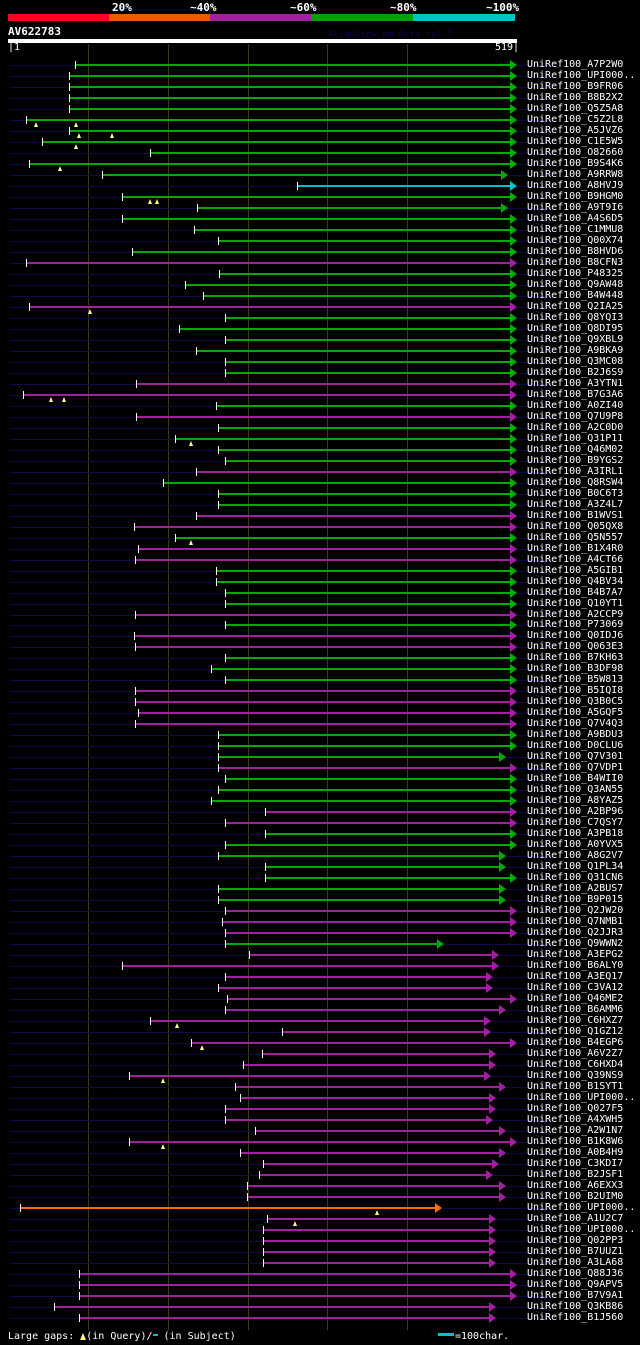 The width and height of the screenshot is (640, 1345). What do you see at coordinates (575, 438) in the screenshot?
I see `hit-label: UniRef100_Q31P11` at bounding box center [575, 438].